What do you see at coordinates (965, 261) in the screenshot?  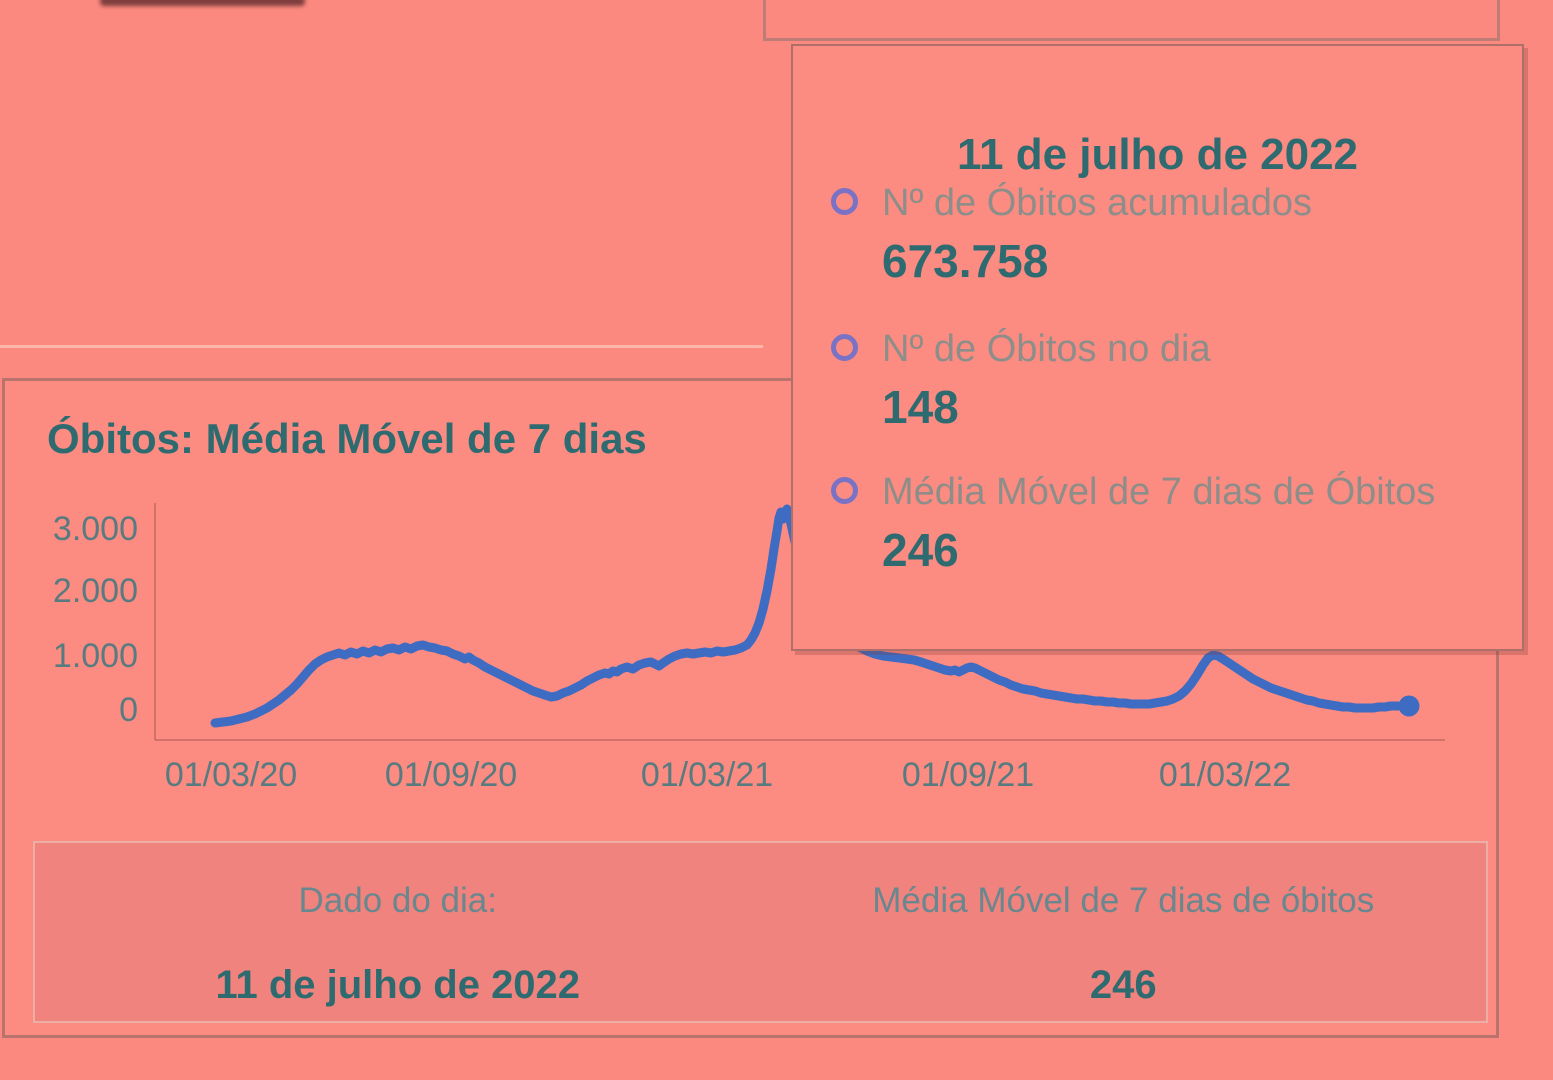 I see `tooltip-row-value: 673.758` at bounding box center [965, 261].